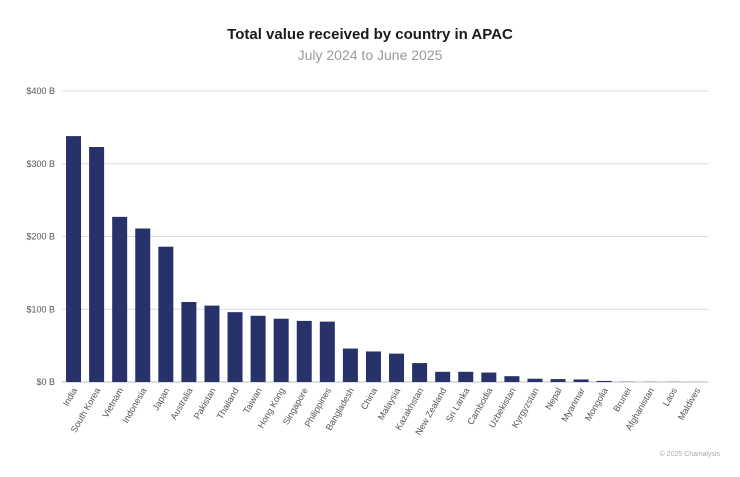  Describe the element at coordinates (370, 34) in the screenshot. I see `chart-title: Total value received by country in APAC` at that location.